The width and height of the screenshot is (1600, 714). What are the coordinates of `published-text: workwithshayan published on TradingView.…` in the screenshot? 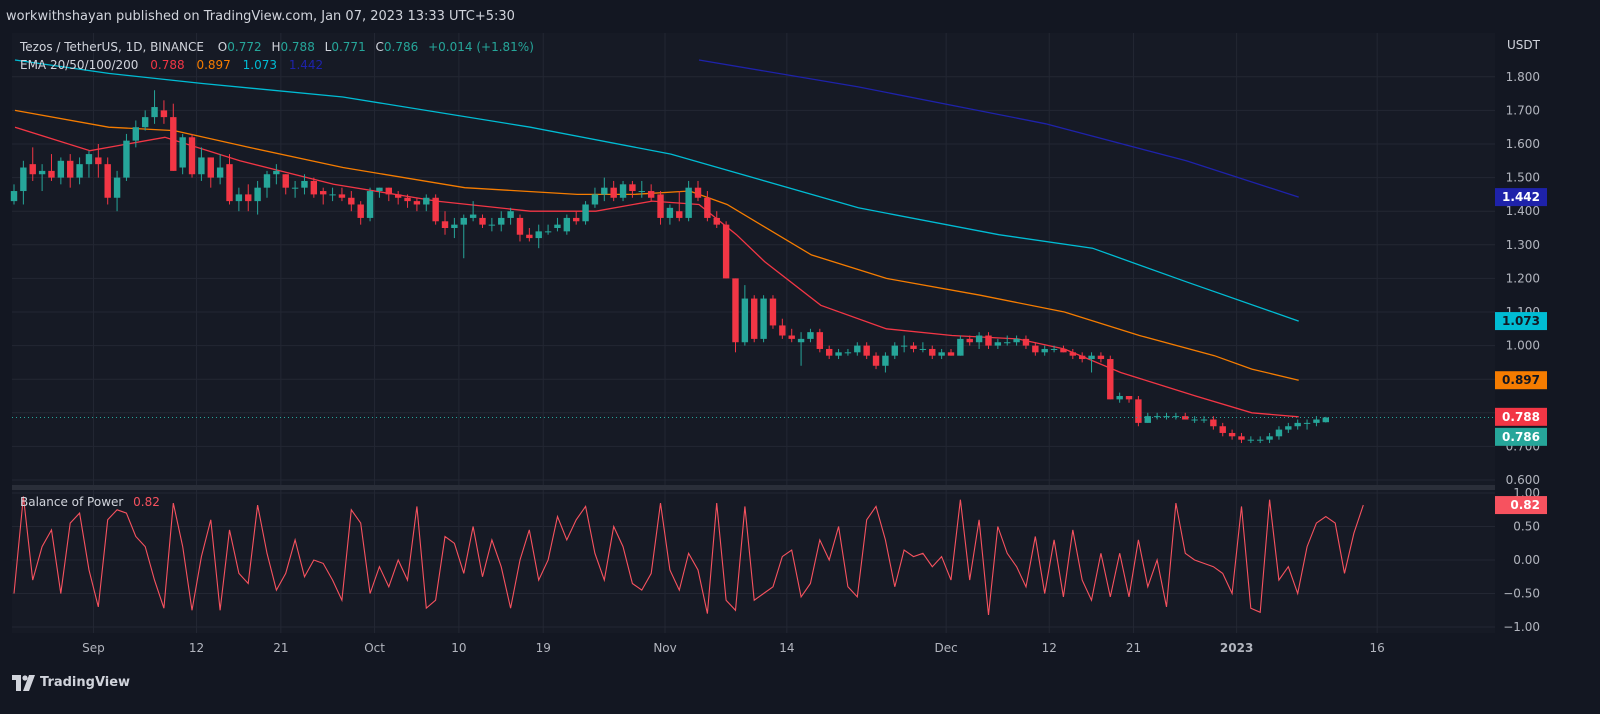 It's located at (260, 16).